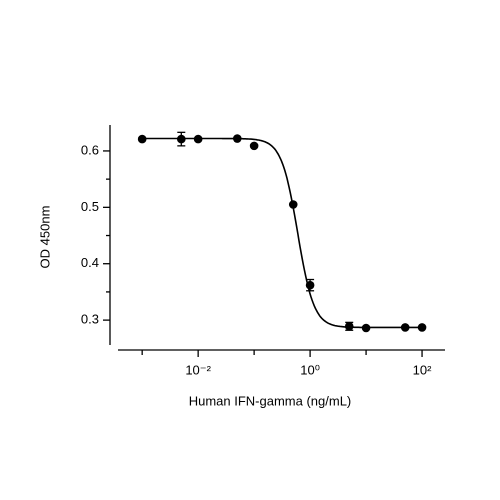  Describe the element at coordinates (90, 319) in the screenshot. I see `y-tick-label: 0.3` at that location.